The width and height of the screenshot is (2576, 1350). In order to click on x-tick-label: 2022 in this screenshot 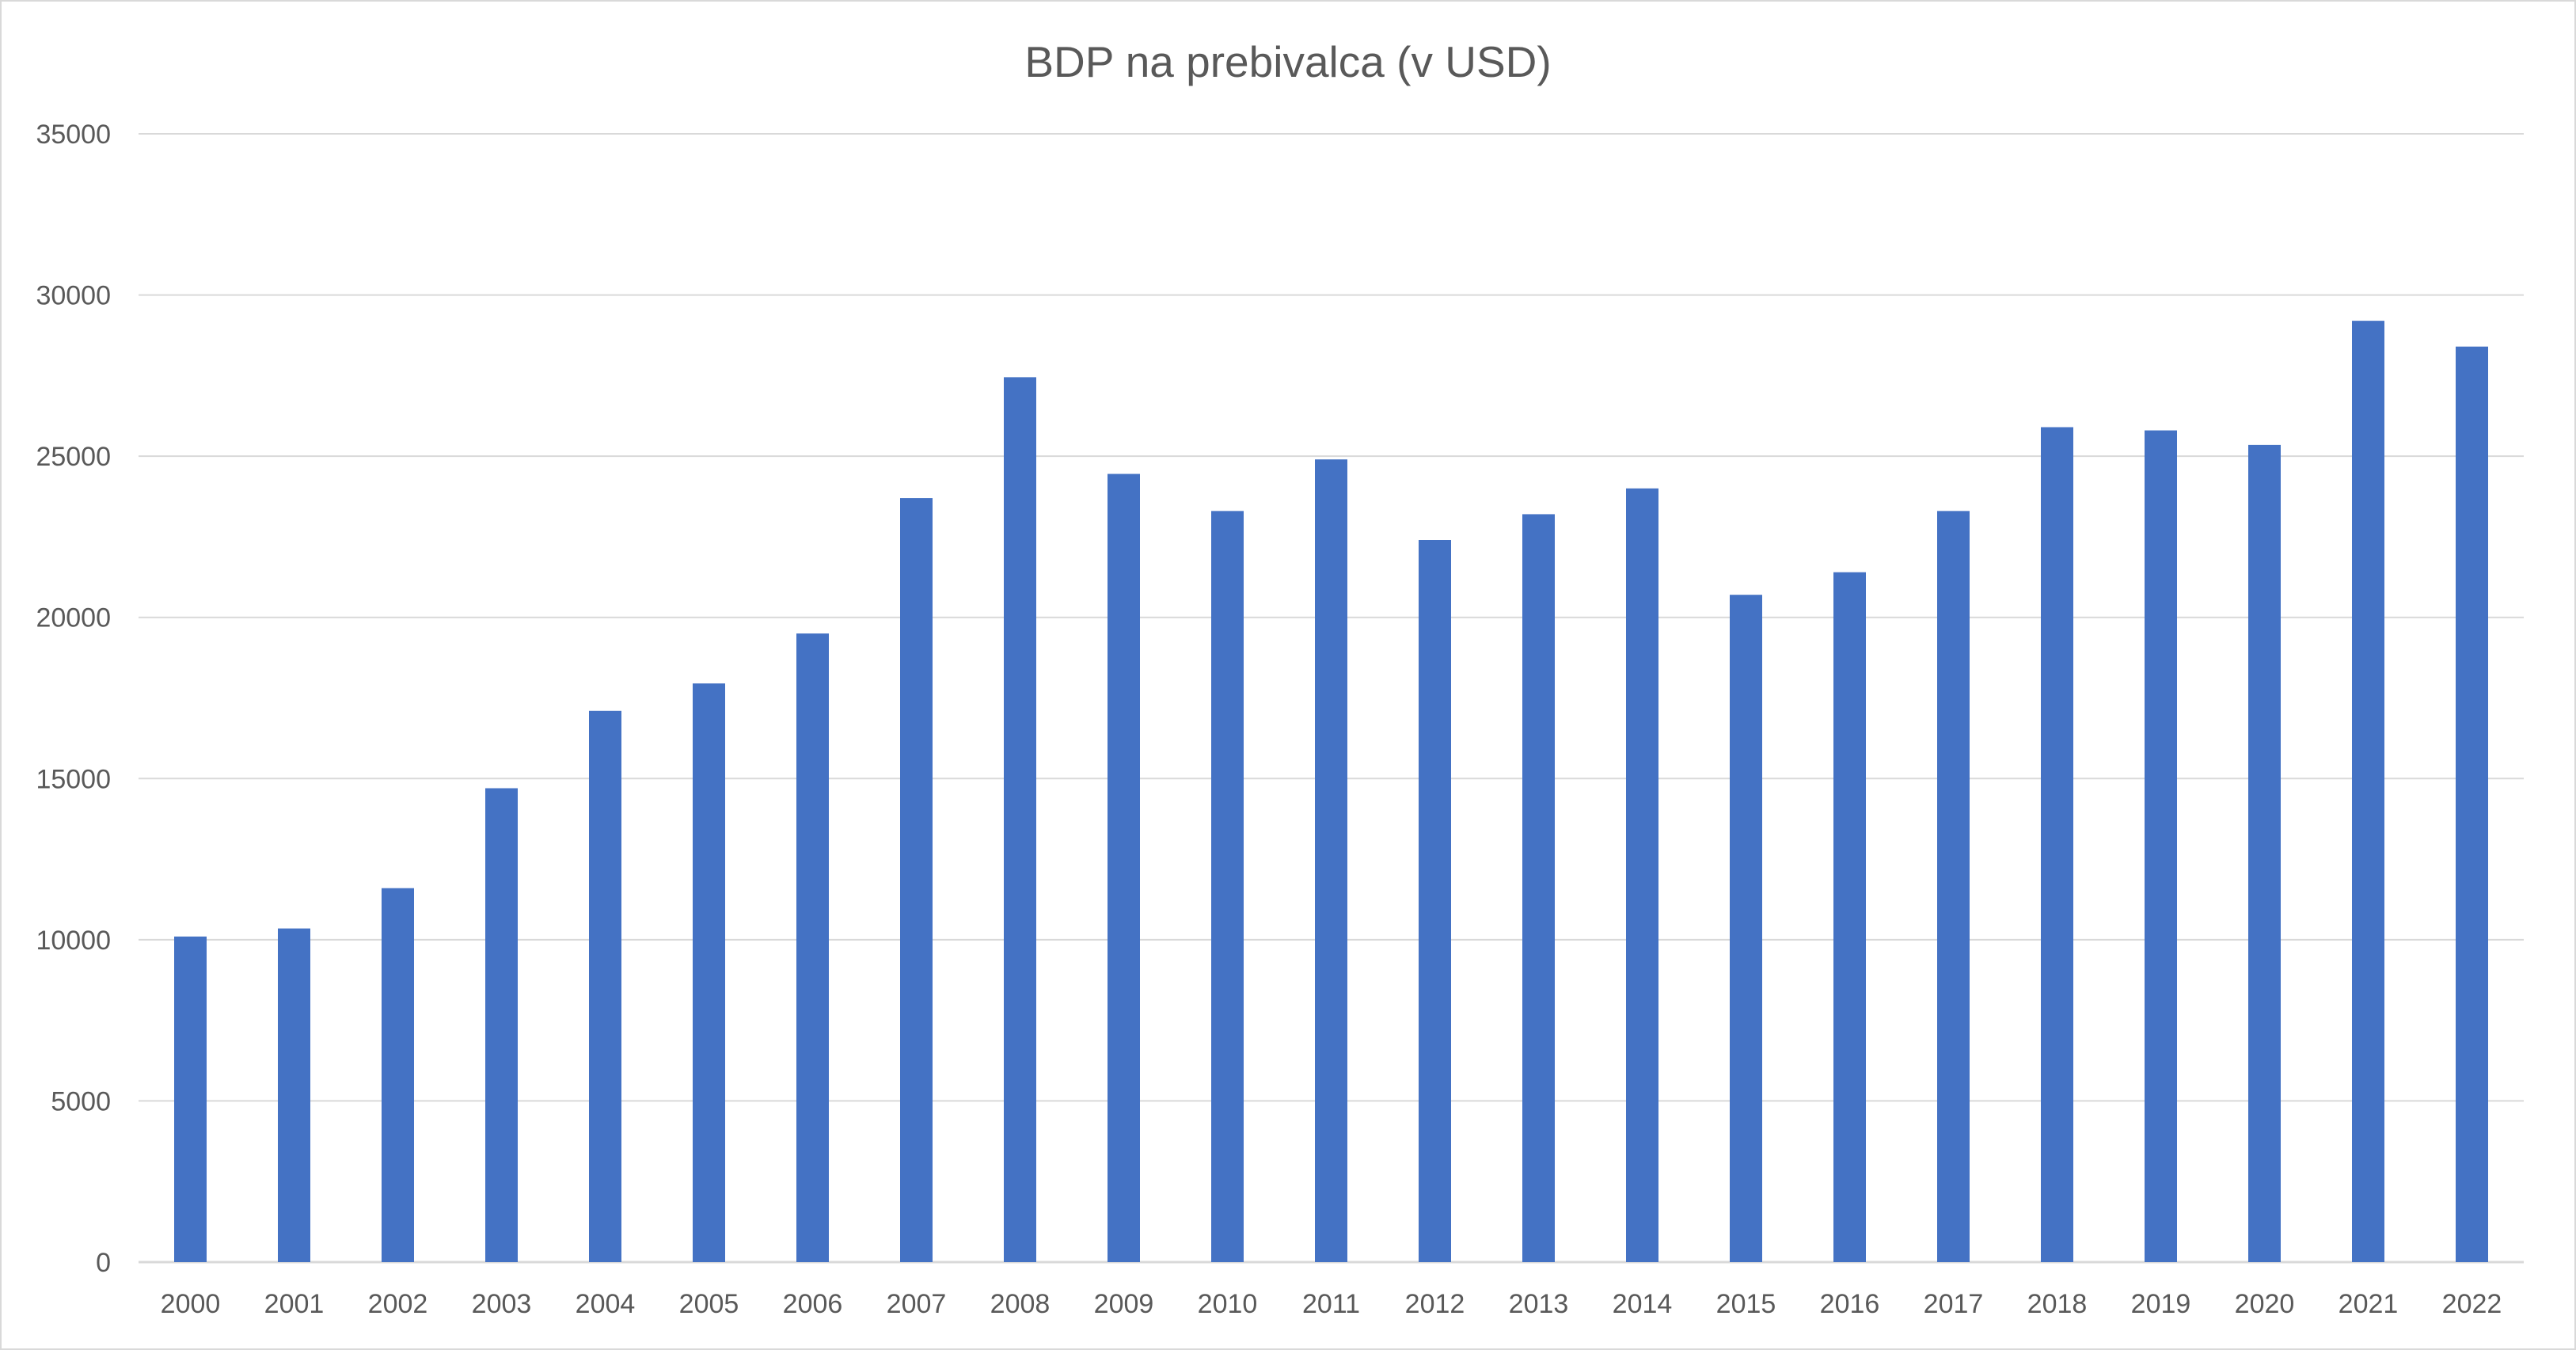, I will do `click(2472, 1304)`.